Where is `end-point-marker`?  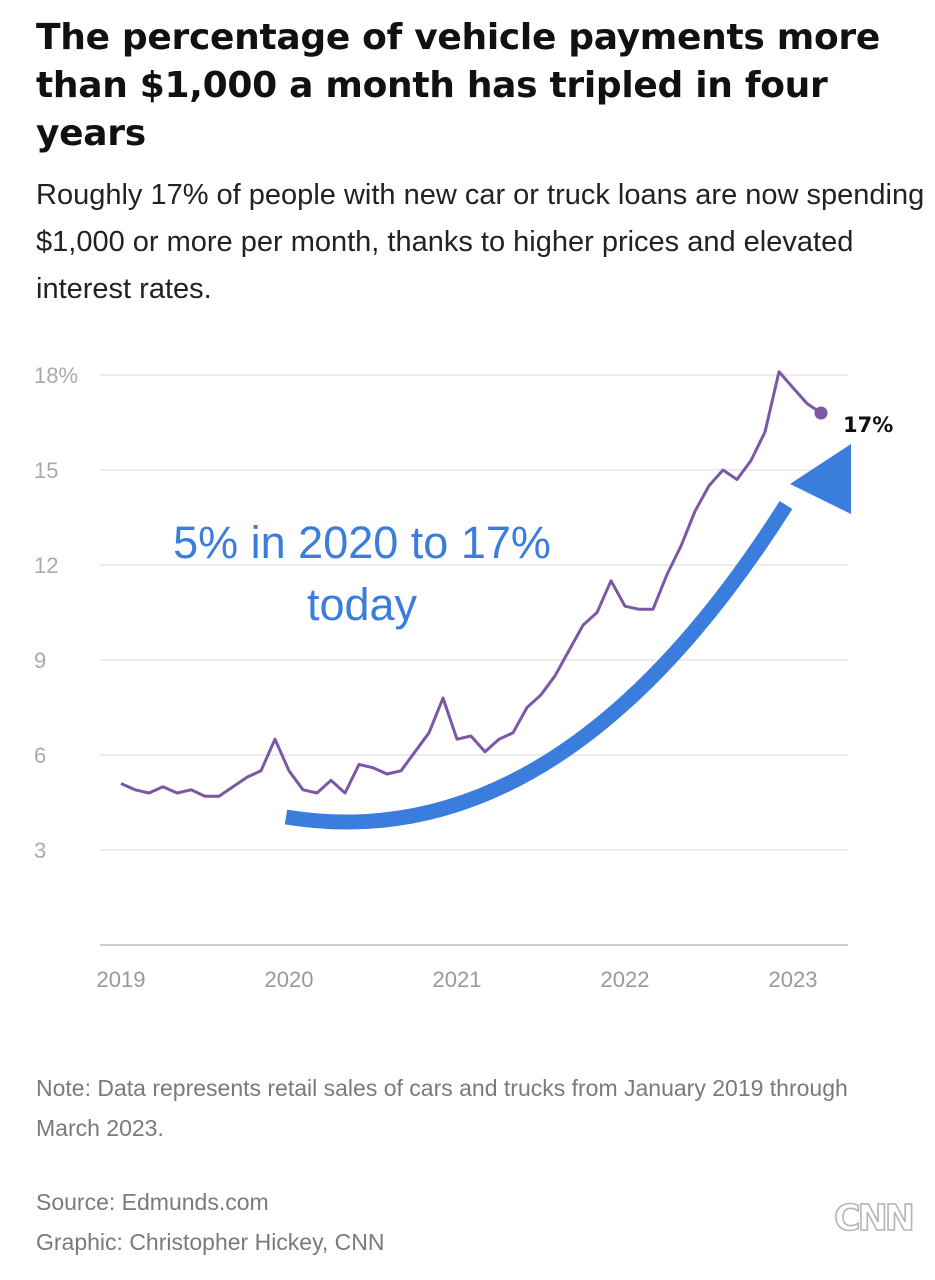 end-point-marker is located at coordinates (821, 413).